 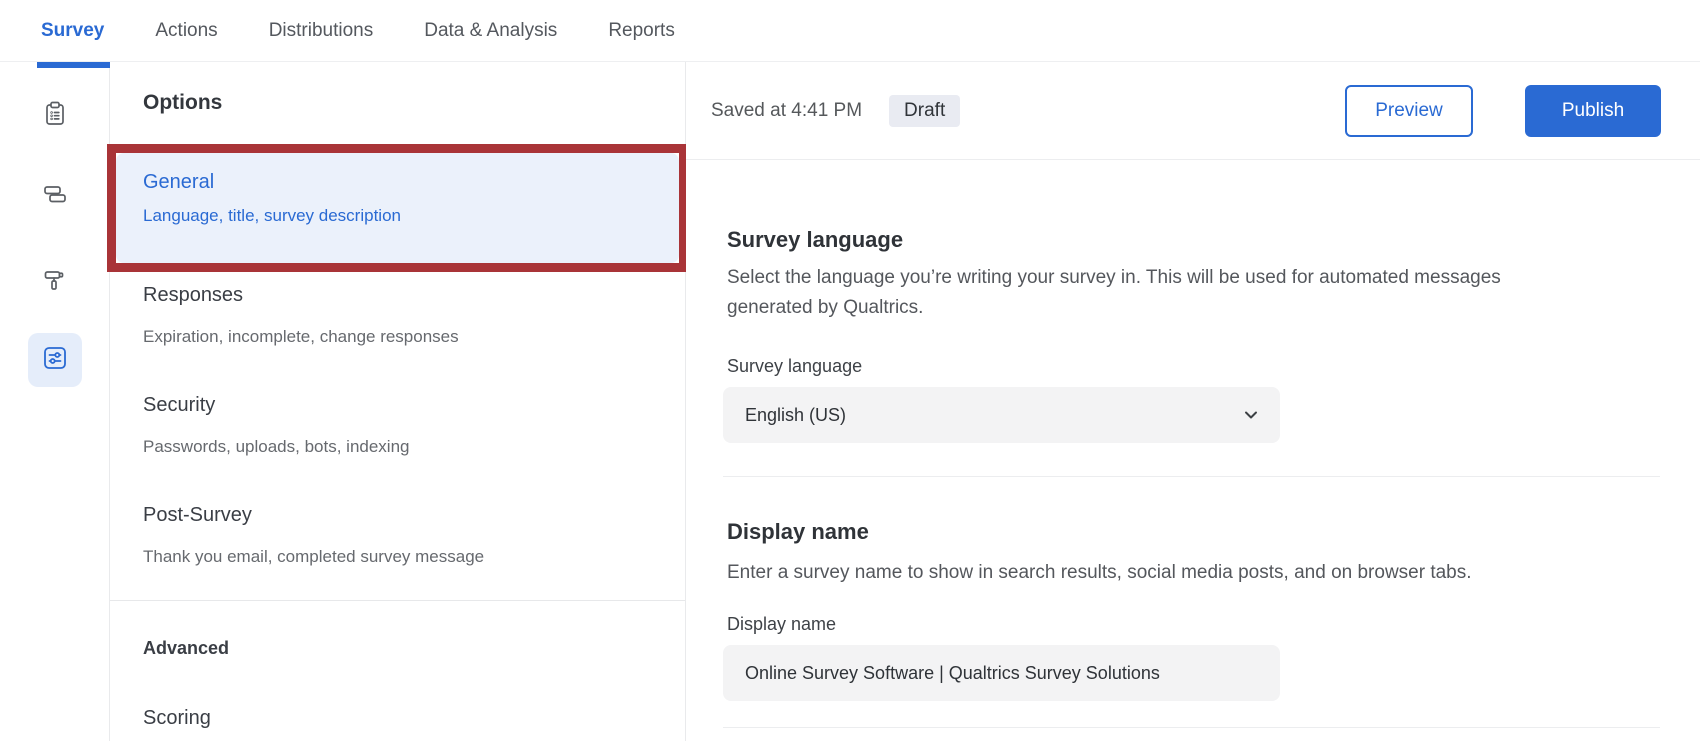 What do you see at coordinates (73, 65) in the screenshot?
I see `active-tab-underline` at bounding box center [73, 65].